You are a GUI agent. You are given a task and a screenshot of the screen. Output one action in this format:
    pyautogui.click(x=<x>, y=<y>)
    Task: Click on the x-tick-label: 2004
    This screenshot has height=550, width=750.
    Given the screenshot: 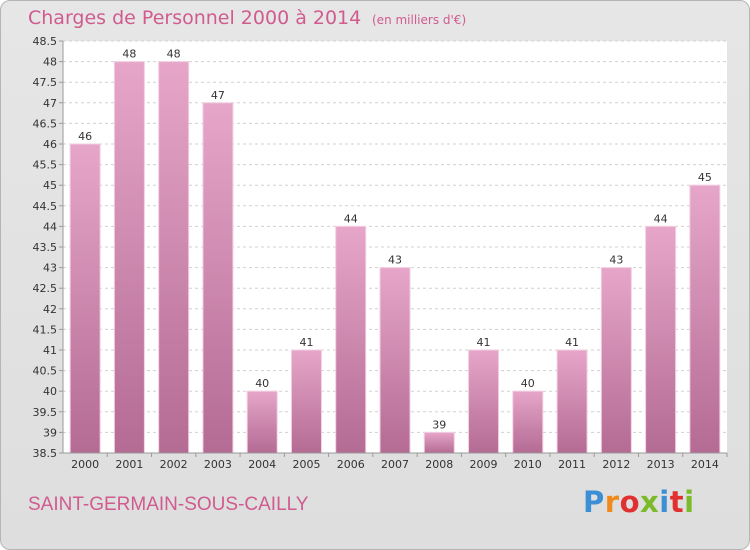 What is the action you would take?
    pyautogui.click(x=262, y=464)
    